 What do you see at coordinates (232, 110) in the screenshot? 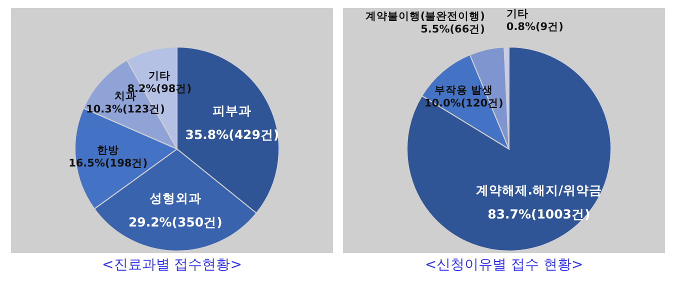
I see `slice-label: 피부과` at bounding box center [232, 110].